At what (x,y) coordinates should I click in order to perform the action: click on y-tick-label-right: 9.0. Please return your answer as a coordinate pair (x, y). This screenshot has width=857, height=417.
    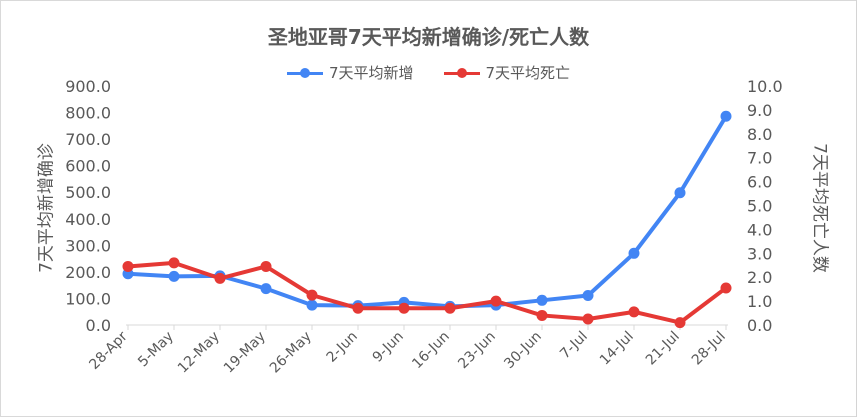
    Looking at the image, I should click on (759, 110).